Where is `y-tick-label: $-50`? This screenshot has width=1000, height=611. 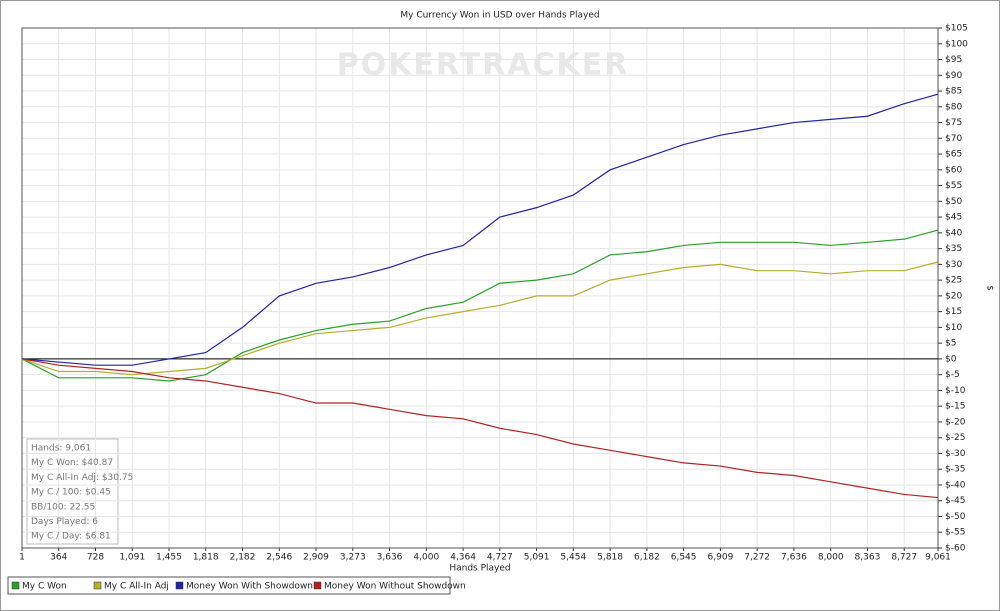 y-tick-label: $-50 is located at coordinates (955, 517).